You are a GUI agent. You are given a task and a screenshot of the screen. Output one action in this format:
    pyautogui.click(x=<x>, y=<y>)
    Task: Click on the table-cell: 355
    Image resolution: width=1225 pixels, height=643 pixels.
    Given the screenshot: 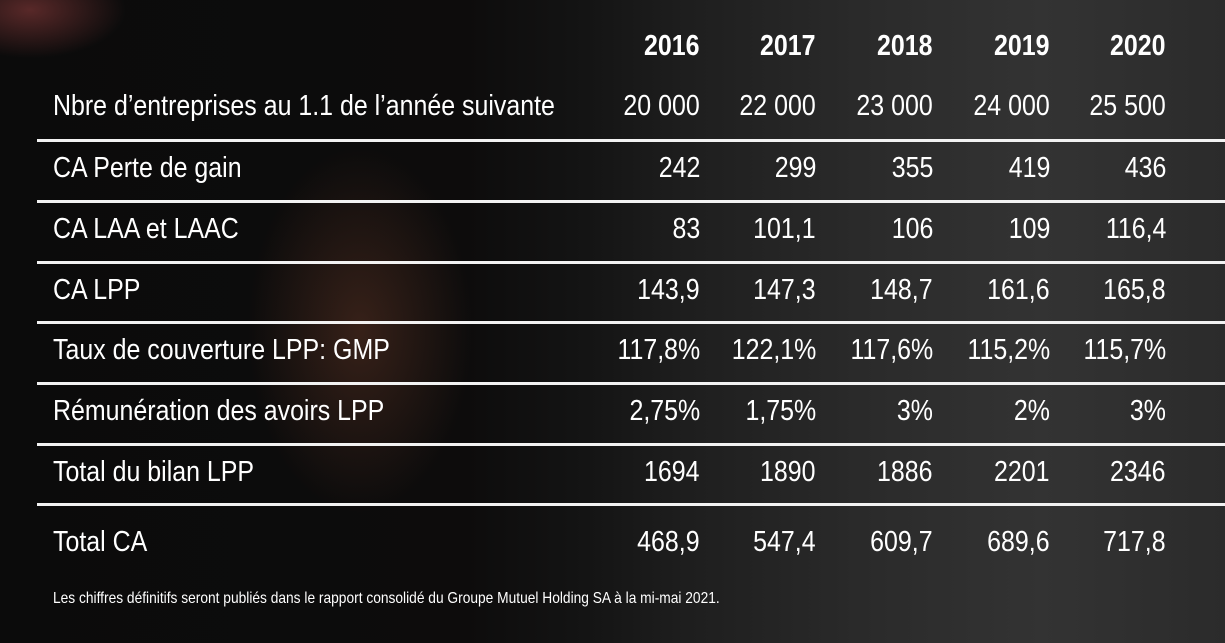 What is the action you would take?
    pyautogui.click(x=912, y=168)
    